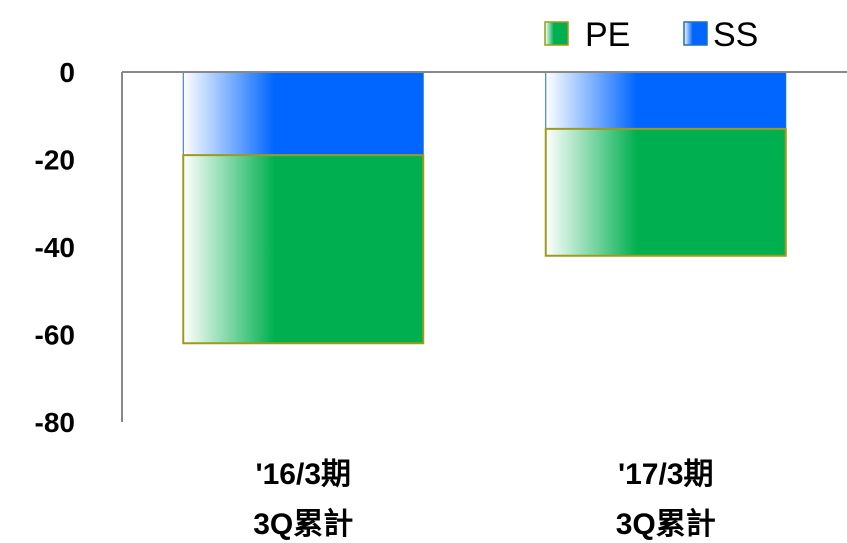 The height and width of the screenshot is (543, 847). Describe the element at coordinates (67, 72) in the screenshot. I see `y-tick-label: 0` at that location.